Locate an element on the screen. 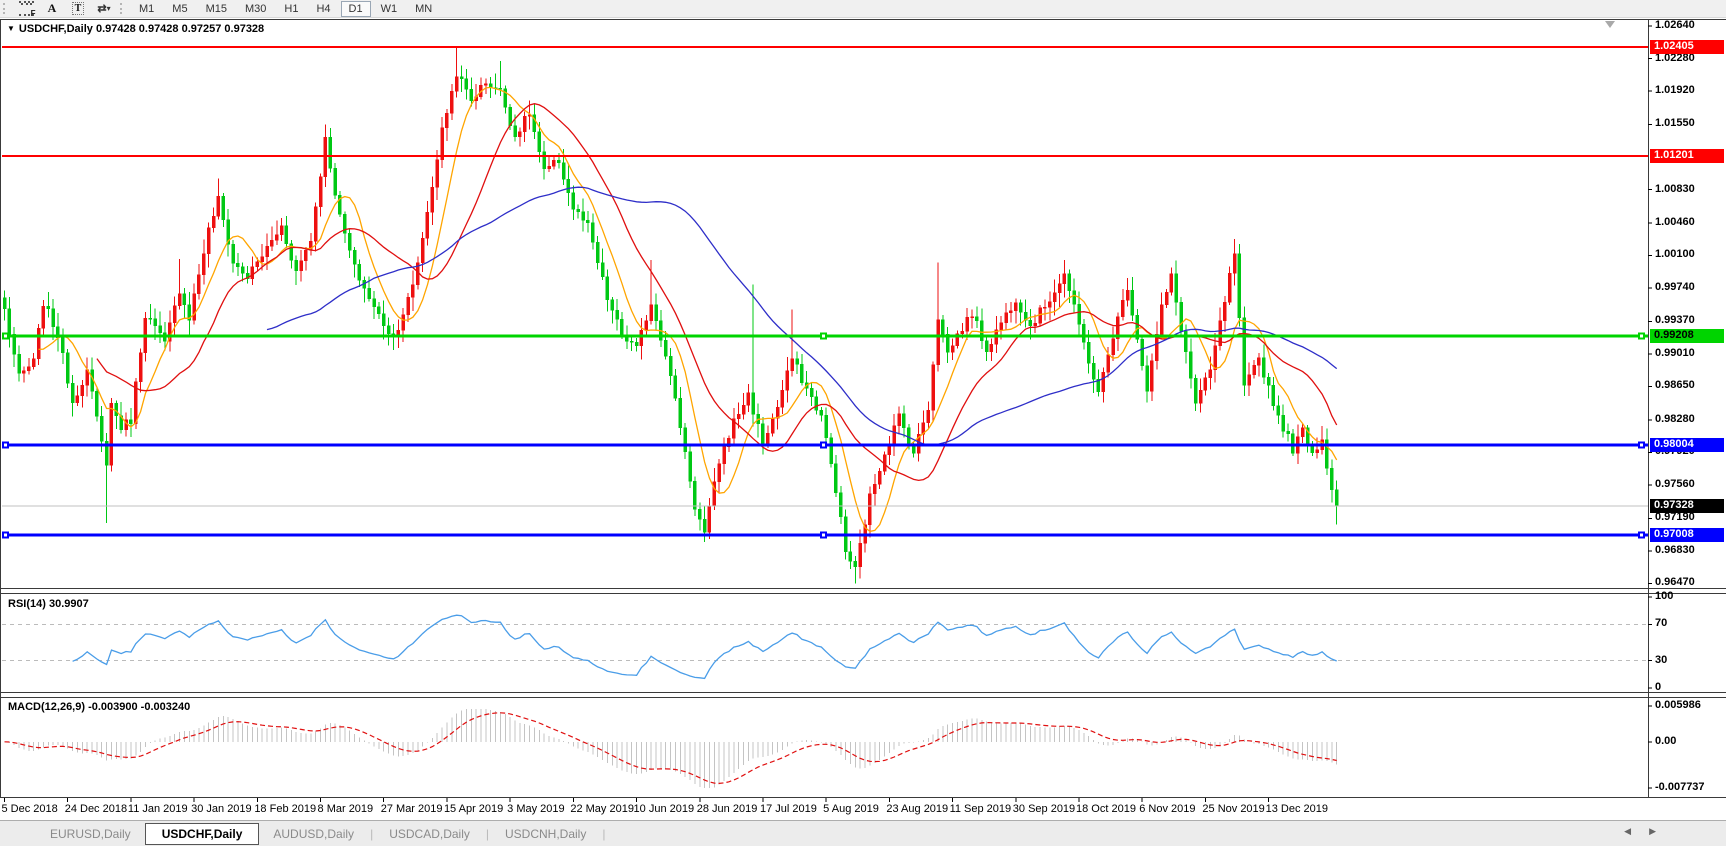 The width and height of the screenshot is (1726, 846). tab-scroll-arrows: ◀▶ is located at coordinates (1649, 831).